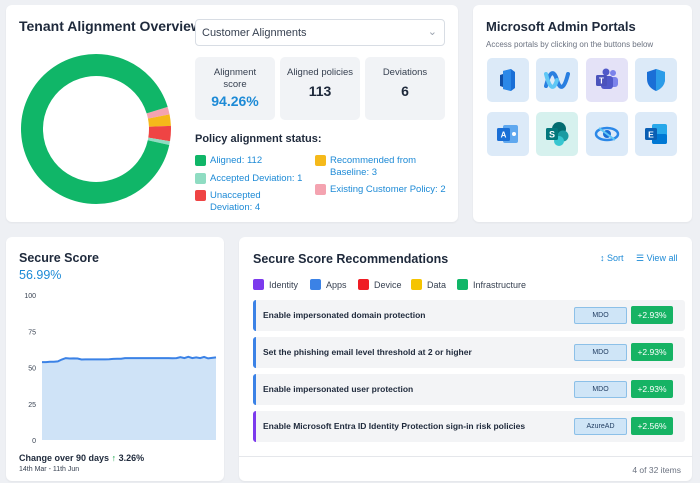 Image resolution: width=700 pixels, height=483 pixels. What do you see at coordinates (344, 315) in the screenshot?
I see `recommendation-name: Enable impersonated domain protection` at bounding box center [344, 315].